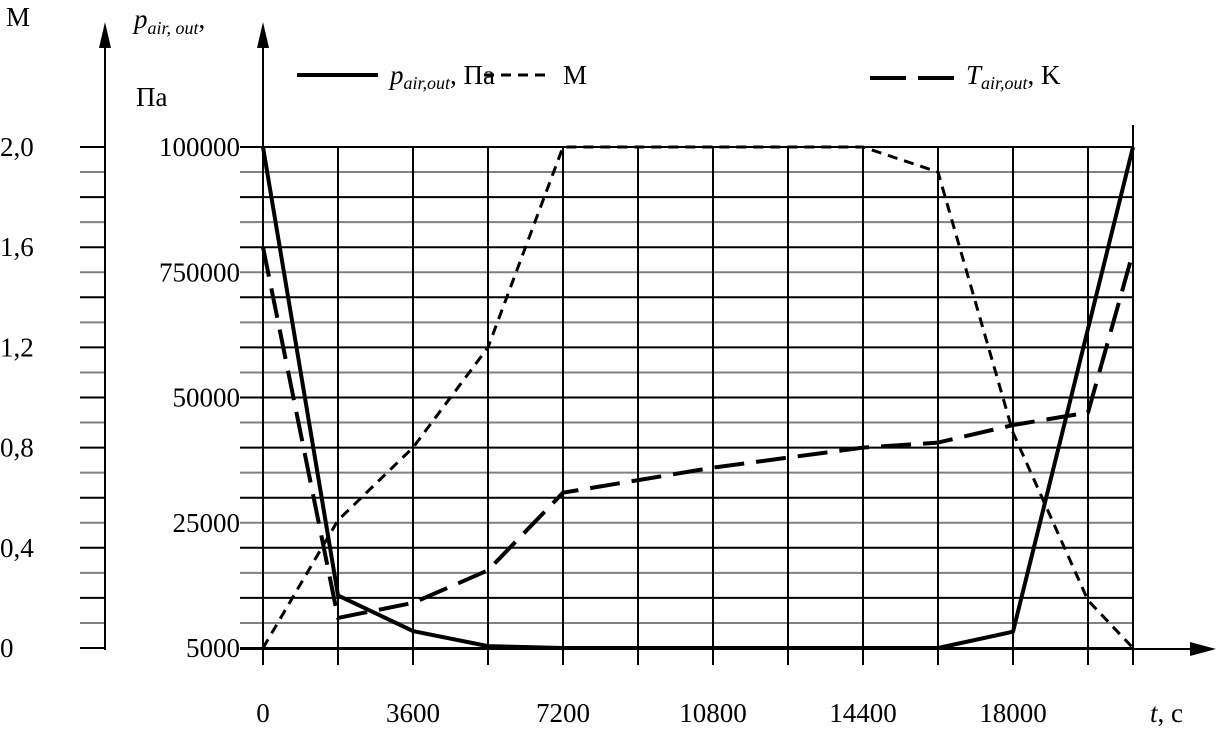 The height and width of the screenshot is (730, 1218). Describe the element at coordinates (140, 19) in the screenshot. I see `pressure-axis-symbol: p` at that location.